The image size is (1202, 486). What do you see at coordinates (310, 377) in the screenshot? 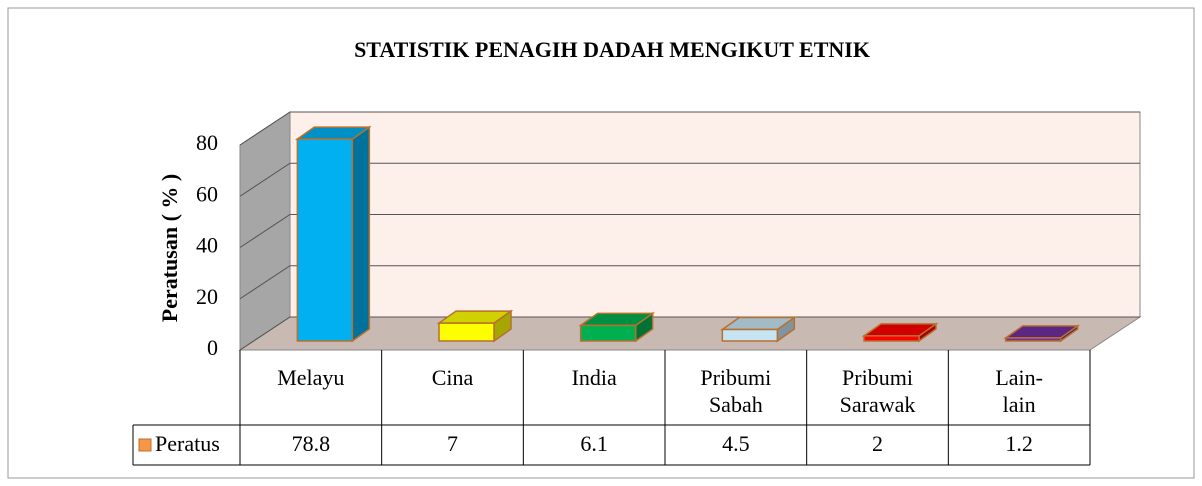
I see `x-tick-label: Melayu` at bounding box center [310, 377].